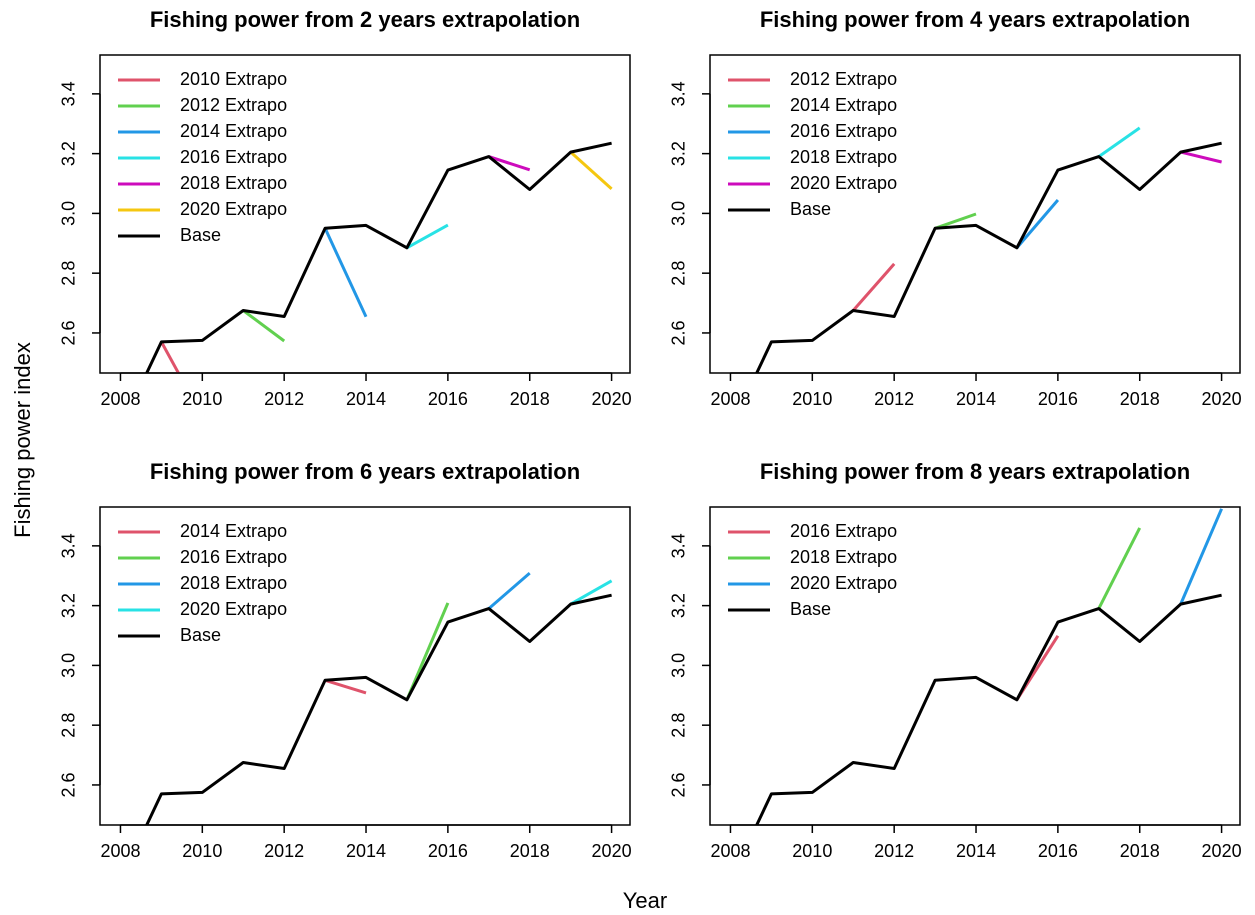 The width and height of the screenshot is (1255, 915). I want to click on chart-title: Fishing power from 4 years extrapolation, so click(975, 19).